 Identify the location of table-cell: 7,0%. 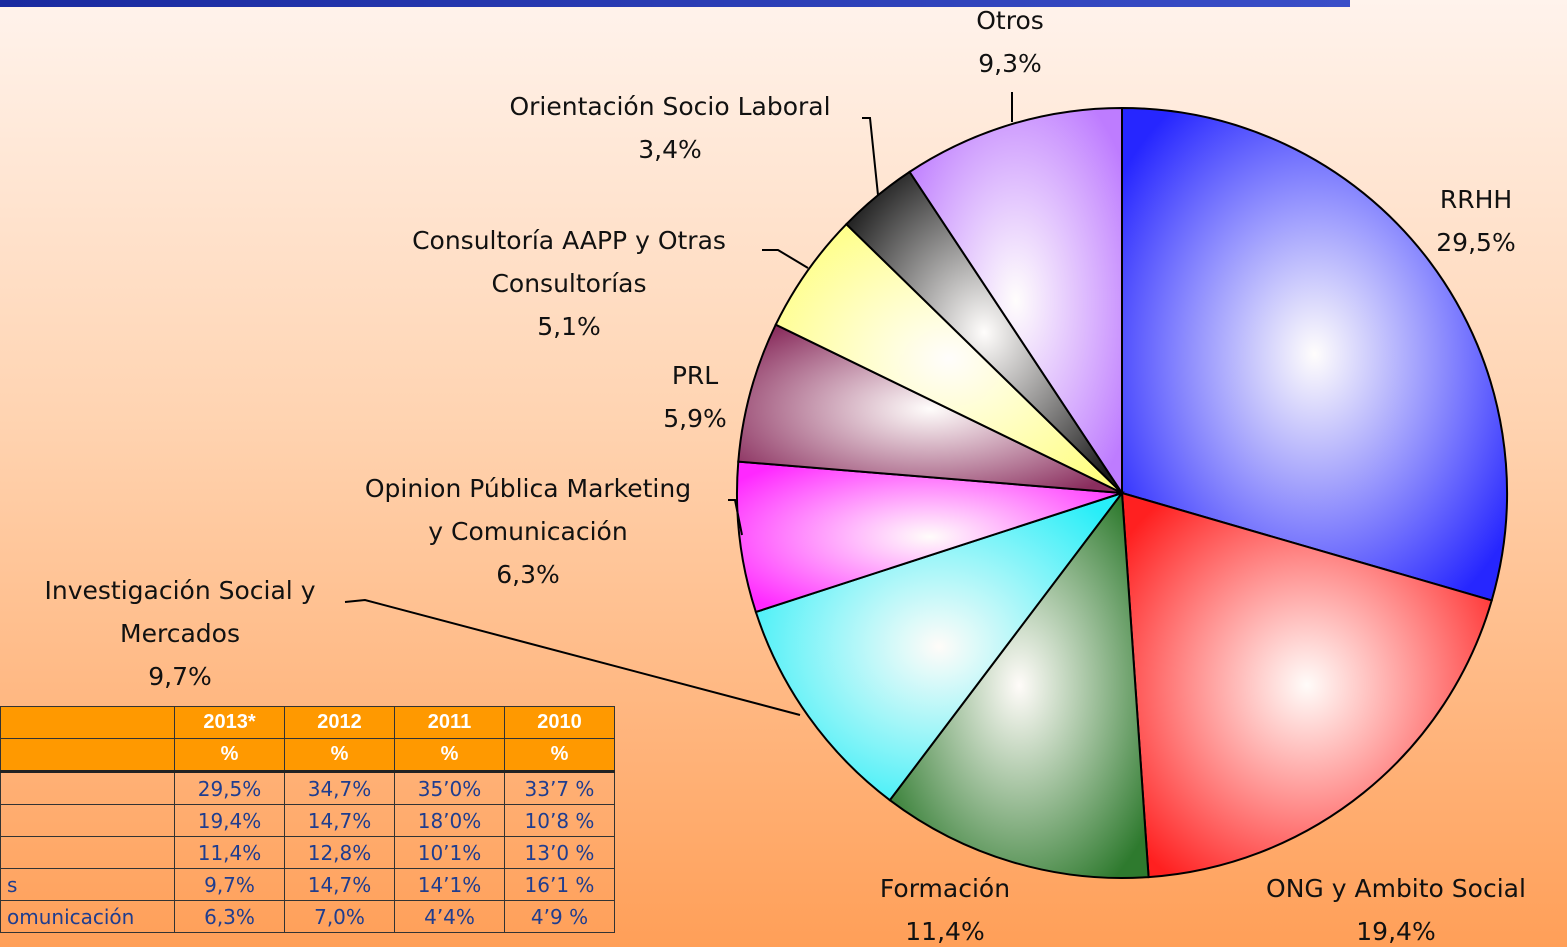
(339, 916).